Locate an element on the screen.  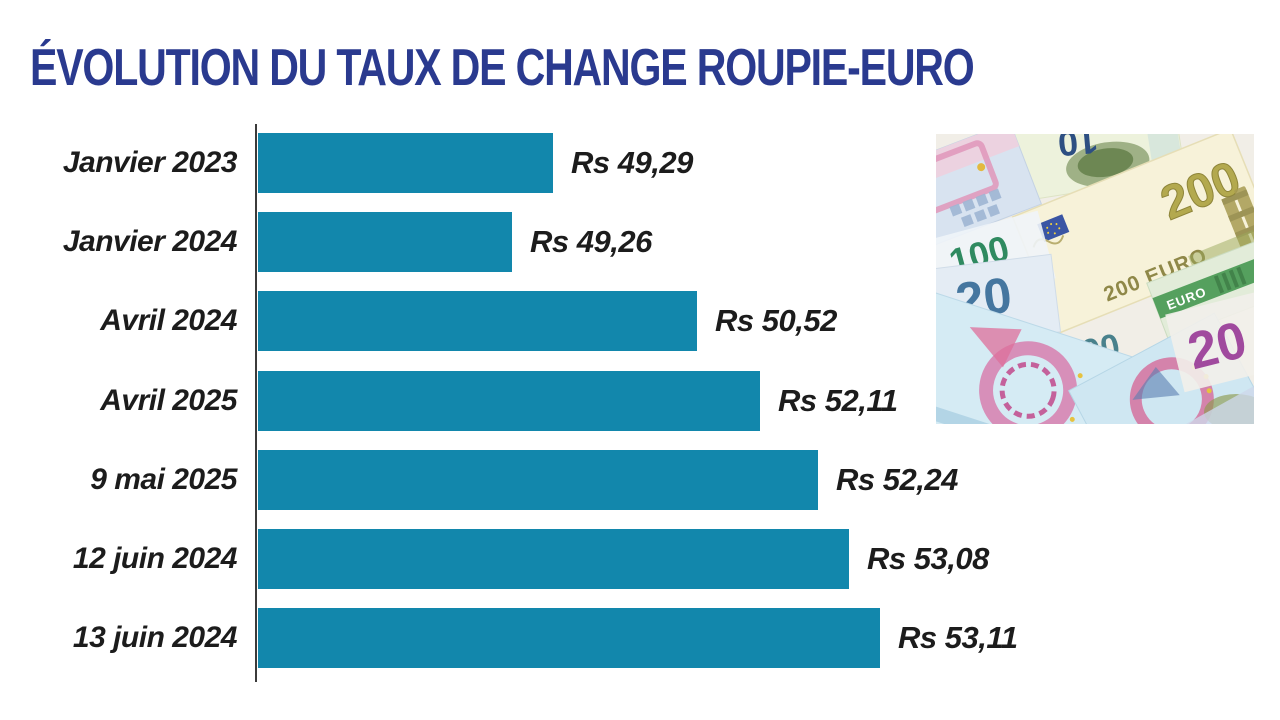
banknote-200: 200 200 EURO EURO is located at coordinates (1132, 234).